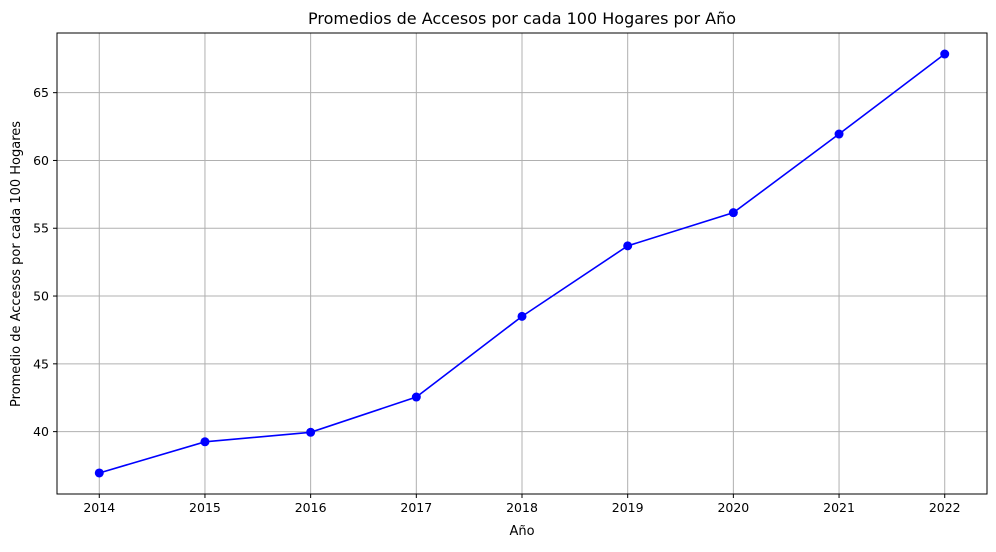 Image resolution: width=996 pixels, height=552 pixels. What do you see at coordinates (99, 507) in the screenshot?
I see `x-tick-label: 2014` at bounding box center [99, 507].